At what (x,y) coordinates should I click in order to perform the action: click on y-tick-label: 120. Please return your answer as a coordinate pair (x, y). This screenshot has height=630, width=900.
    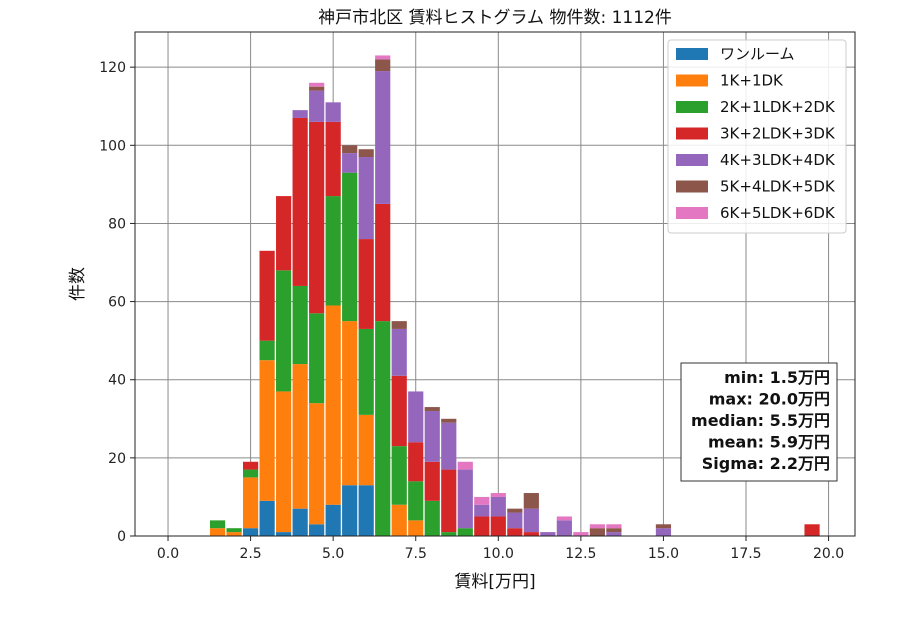
    Looking at the image, I should click on (112, 68).